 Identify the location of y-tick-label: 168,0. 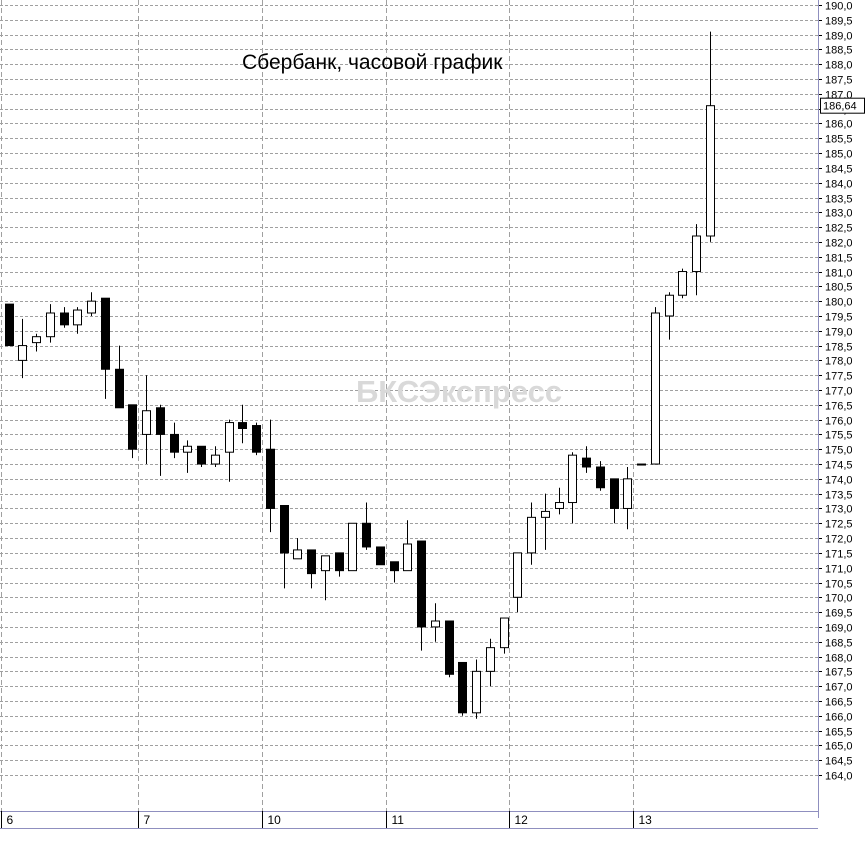
(839, 659).